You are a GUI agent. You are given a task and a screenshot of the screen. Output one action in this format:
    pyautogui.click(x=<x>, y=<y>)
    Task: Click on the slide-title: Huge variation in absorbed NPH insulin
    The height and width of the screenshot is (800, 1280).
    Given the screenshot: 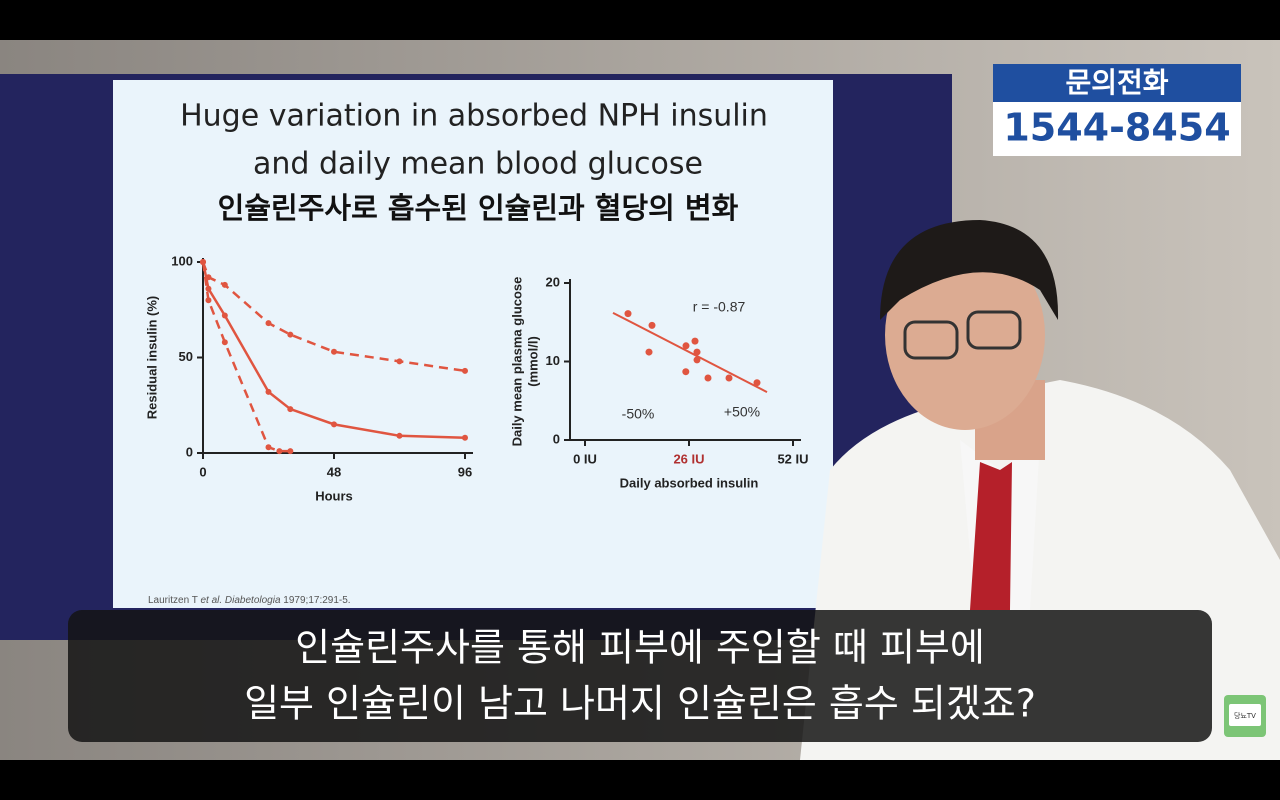 What is the action you would take?
    pyautogui.click(x=474, y=116)
    